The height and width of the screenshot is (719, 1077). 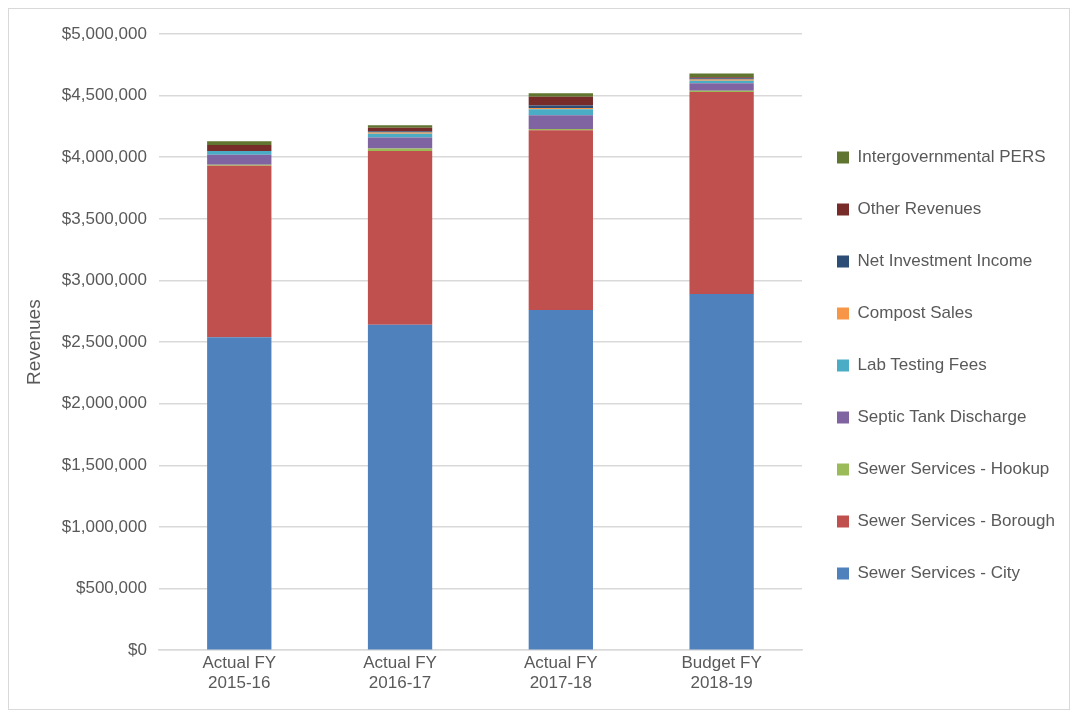 I want to click on x-tick-label: Actual FY 2016-17, so click(x=400, y=673).